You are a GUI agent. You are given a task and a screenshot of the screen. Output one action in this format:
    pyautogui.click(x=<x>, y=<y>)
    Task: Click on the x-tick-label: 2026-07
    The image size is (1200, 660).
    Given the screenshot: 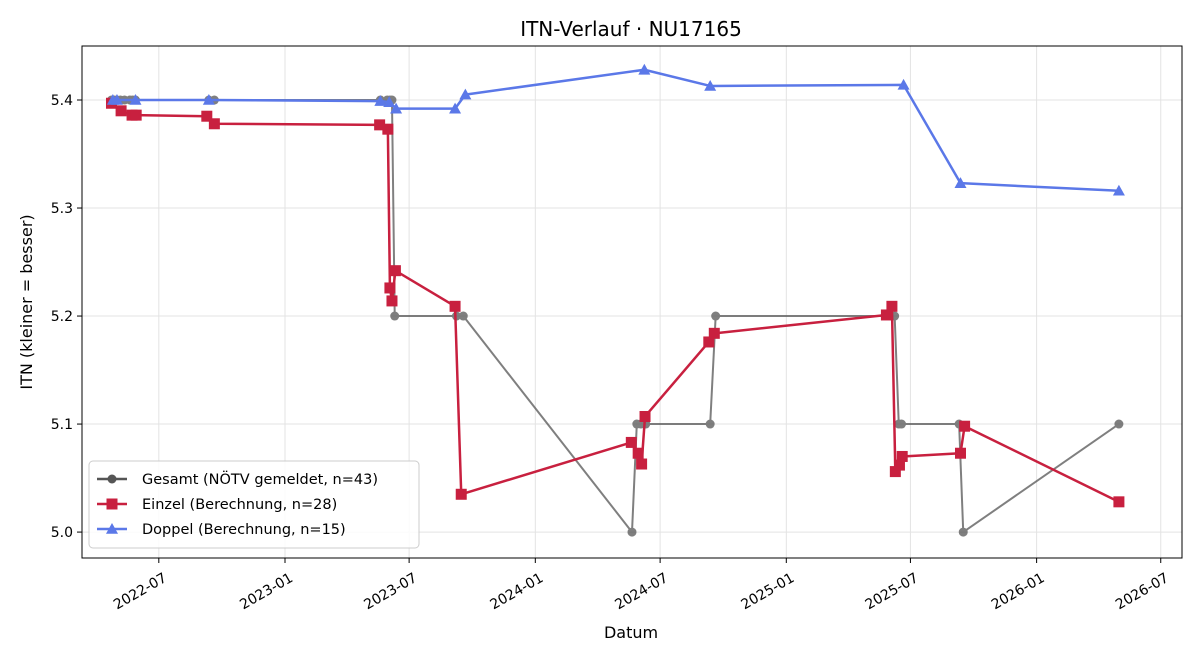 What is the action you would take?
    pyautogui.click(x=1142, y=591)
    